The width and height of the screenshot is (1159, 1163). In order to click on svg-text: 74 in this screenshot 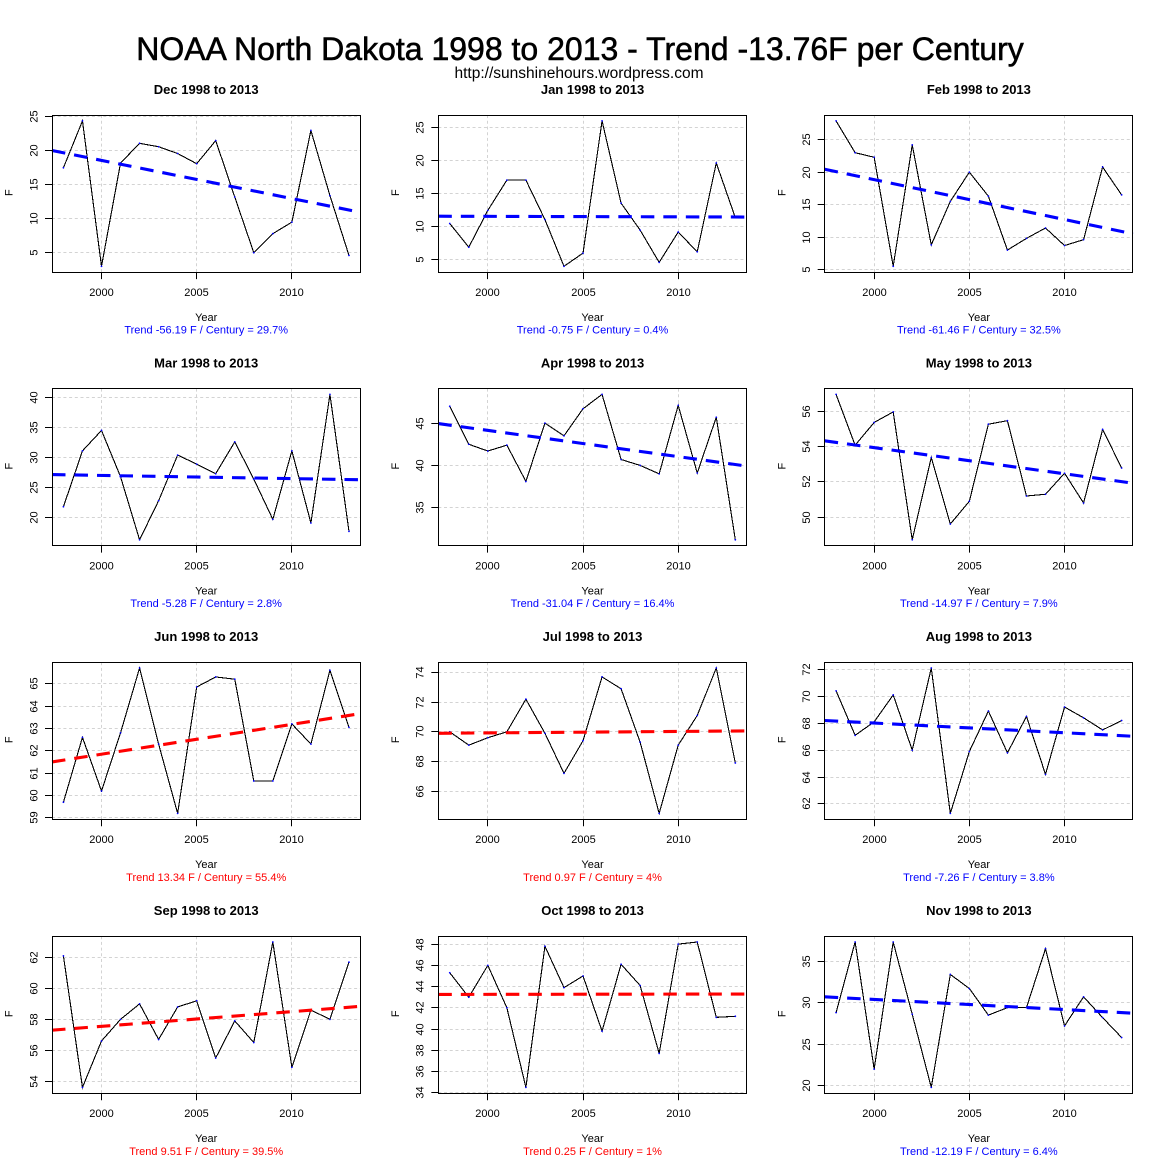, I will do `click(421, 672)`.